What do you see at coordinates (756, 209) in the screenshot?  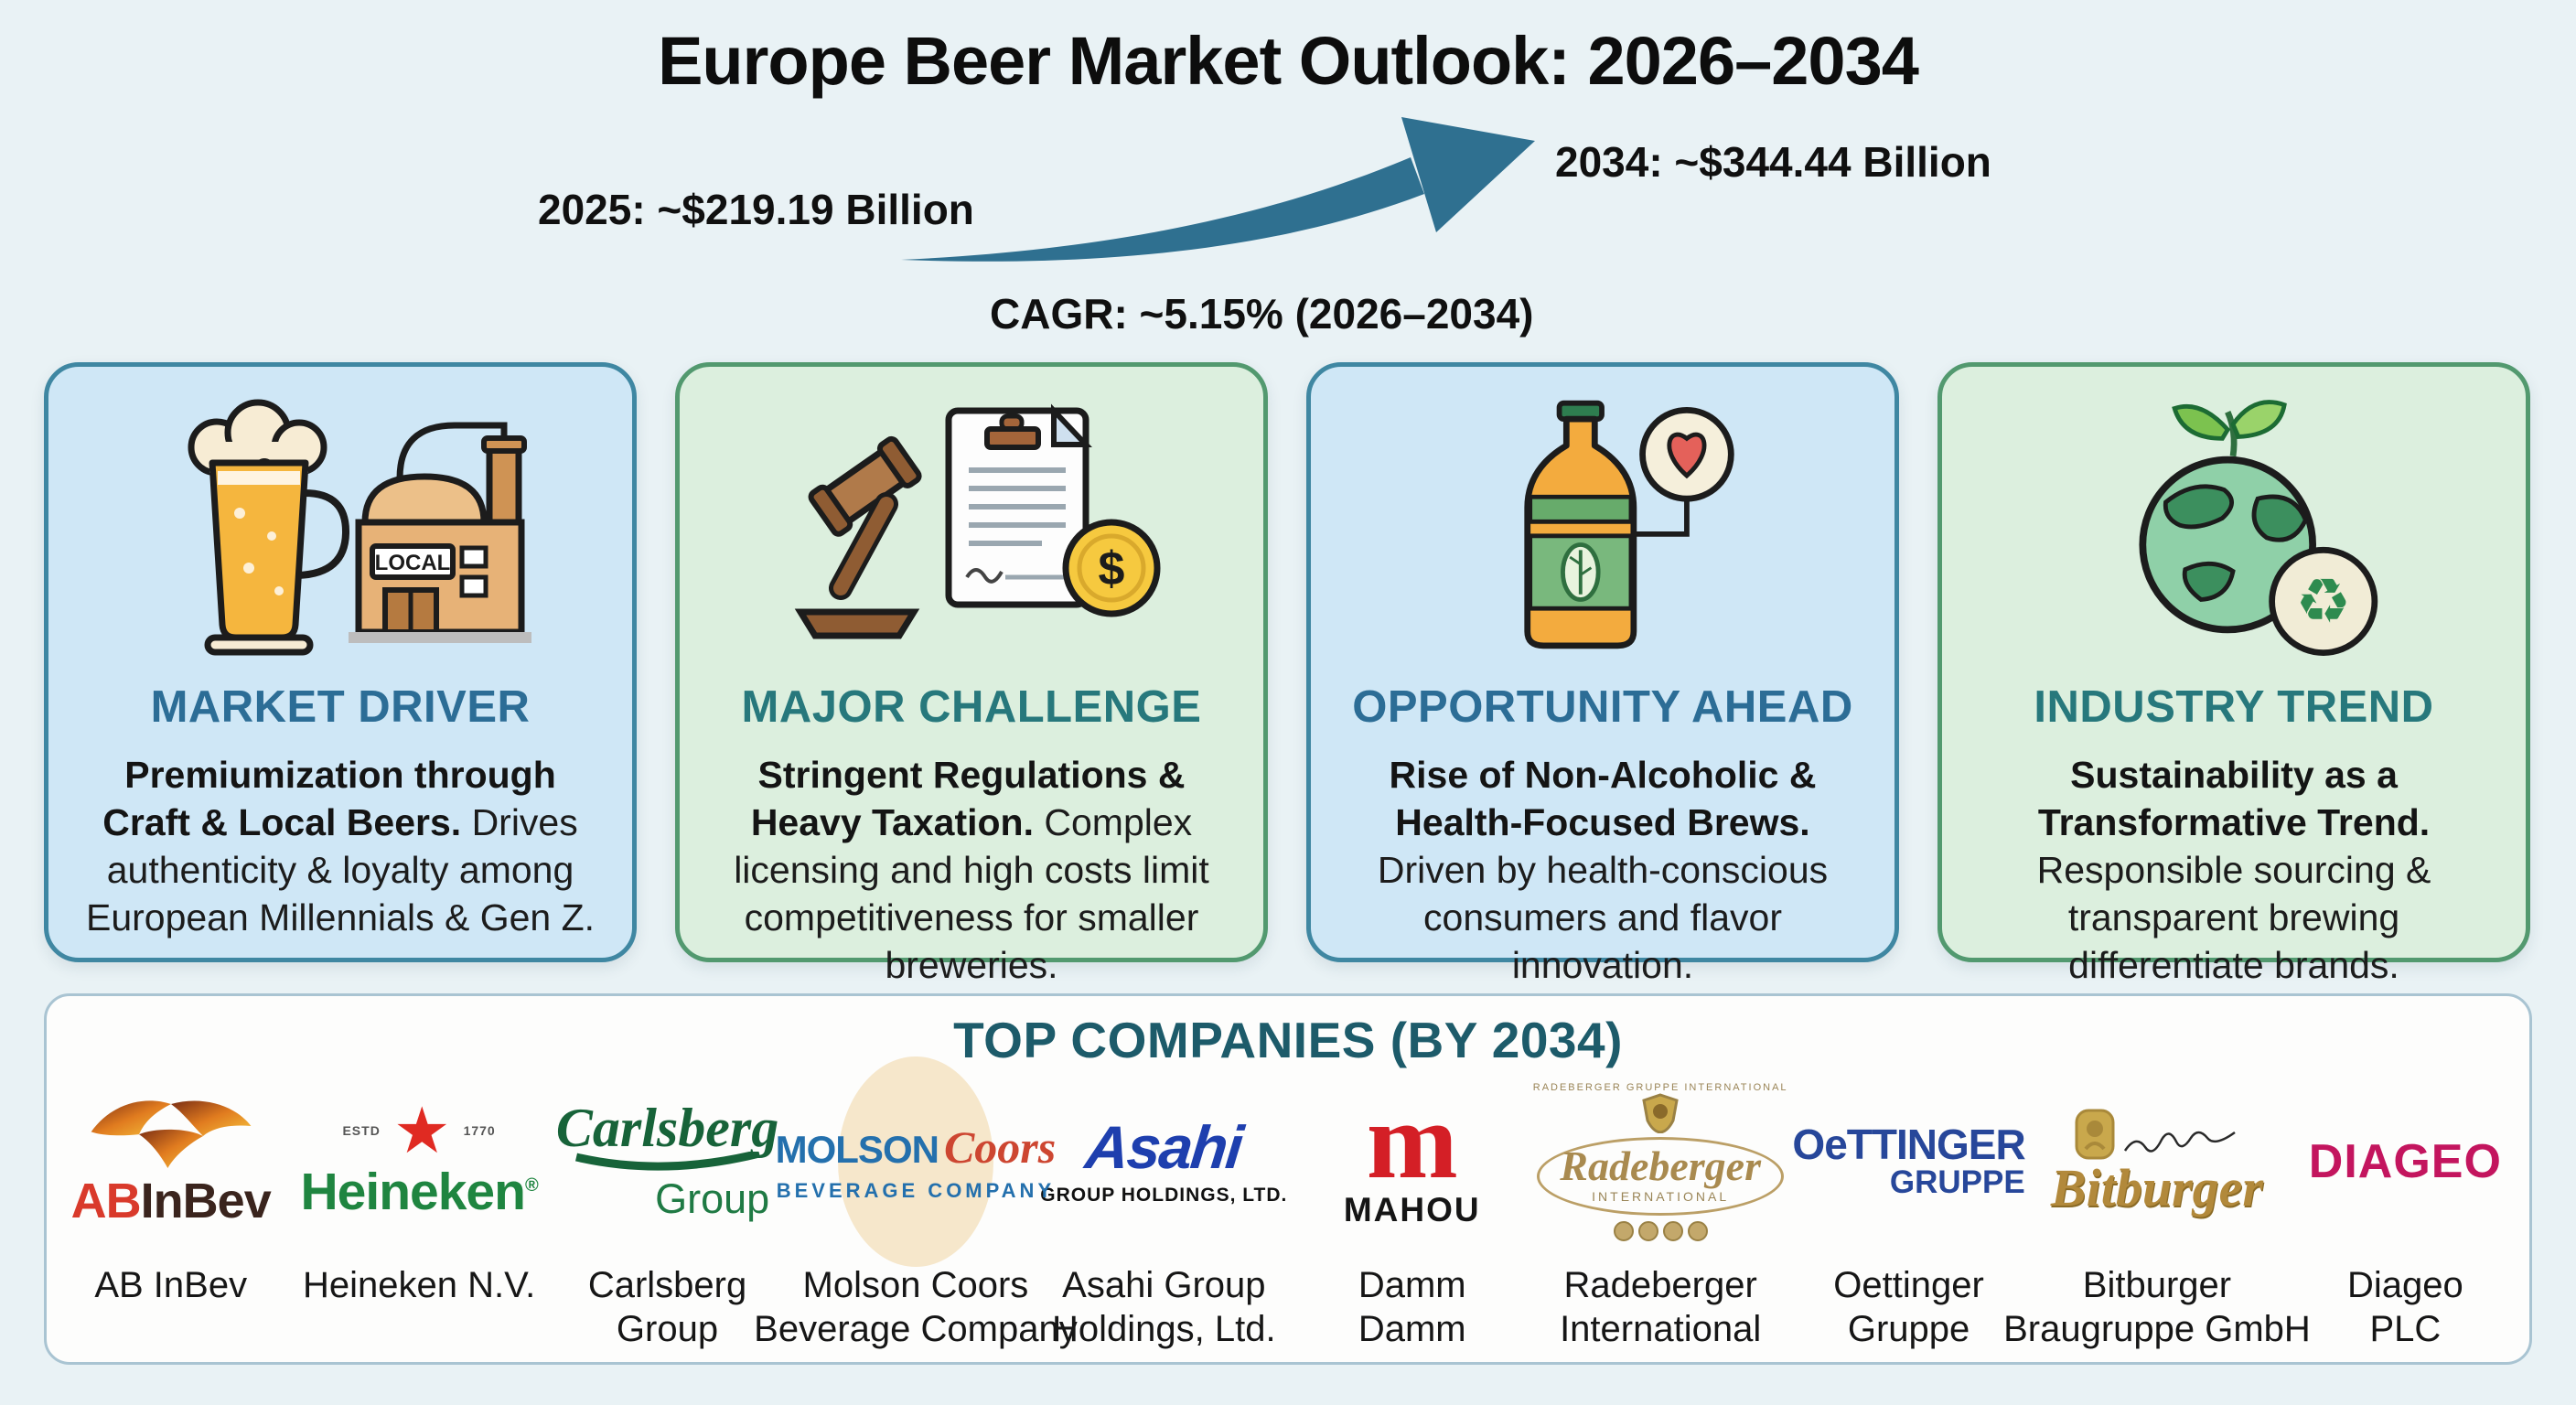 I see `market-value-2025: 2025: ~$219.19 Billion` at bounding box center [756, 209].